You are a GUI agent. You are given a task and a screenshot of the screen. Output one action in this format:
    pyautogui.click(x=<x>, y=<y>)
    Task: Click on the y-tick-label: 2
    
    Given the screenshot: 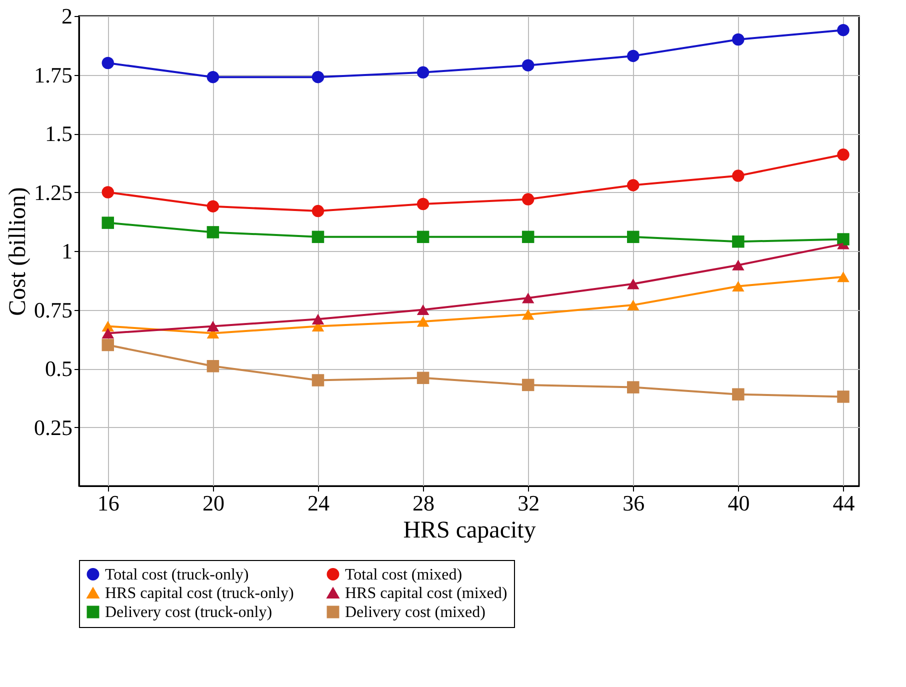 What is the action you would take?
    pyautogui.click(x=67, y=16)
    